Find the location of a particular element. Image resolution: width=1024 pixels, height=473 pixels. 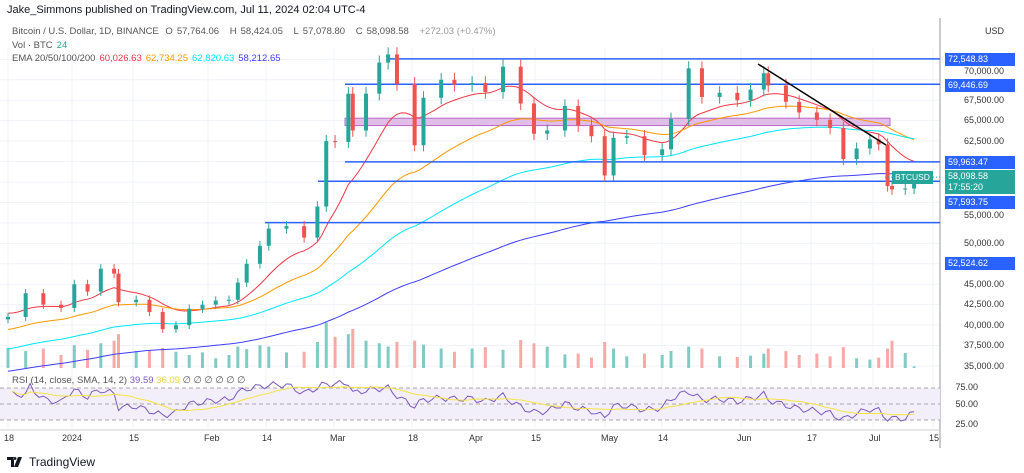

symbol-tag: BTCUSD is located at coordinates (912, 177).